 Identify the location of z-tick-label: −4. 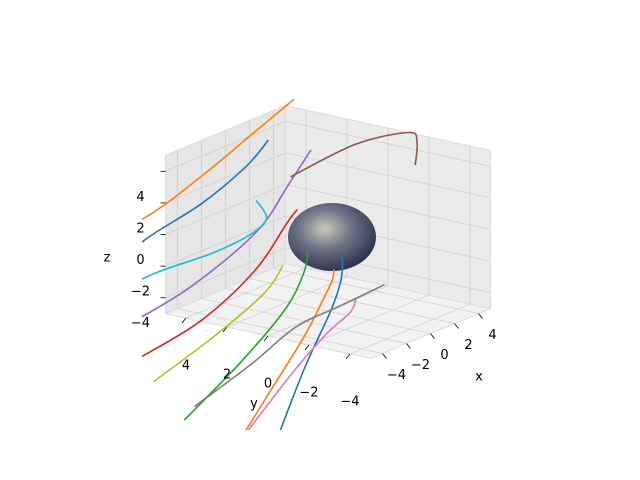
(140, 323).